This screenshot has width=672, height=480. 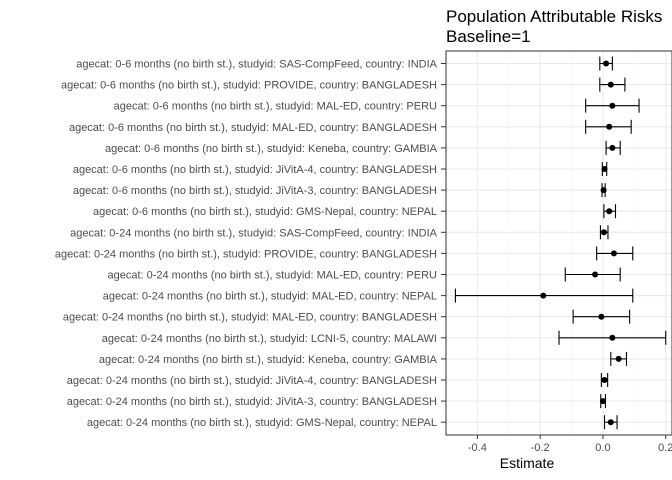 I want to click on chart-title-line-1: Population Attributable Risks, so click(x=554, y=16).